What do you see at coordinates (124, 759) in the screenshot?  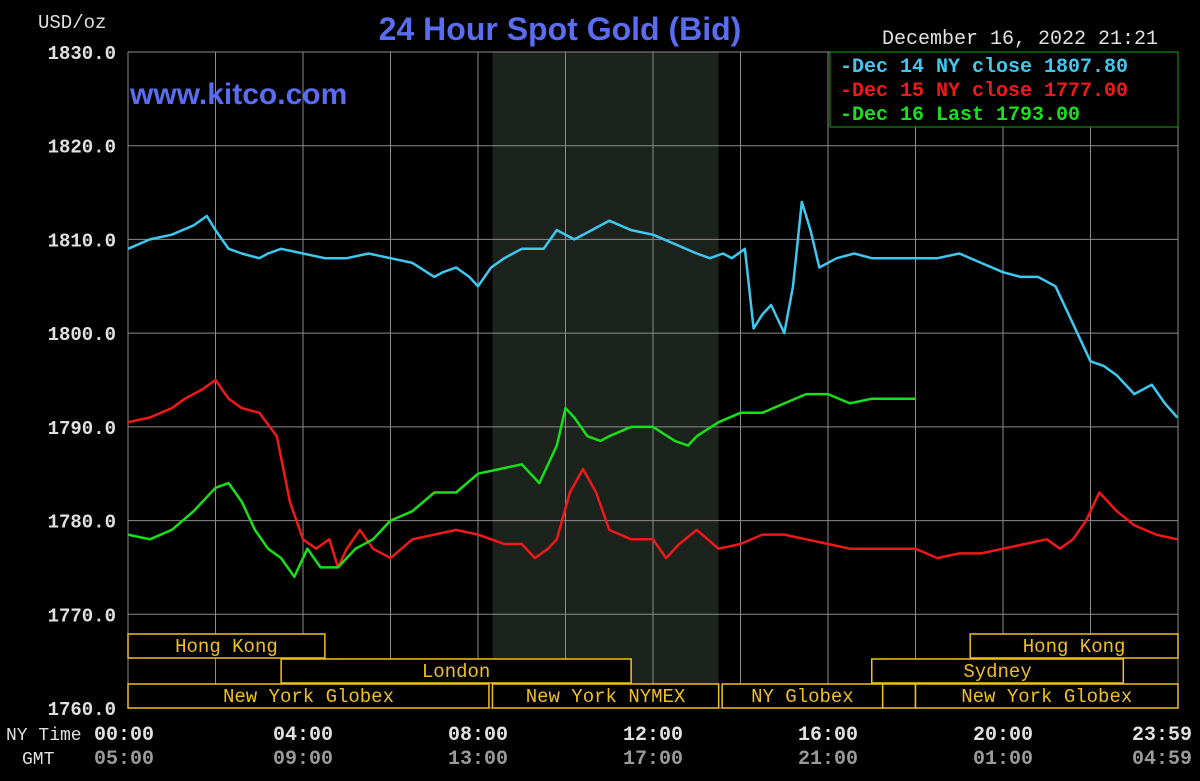 I see `x-tick-label-gmt: 05:00` at bounding box center [124, 759].